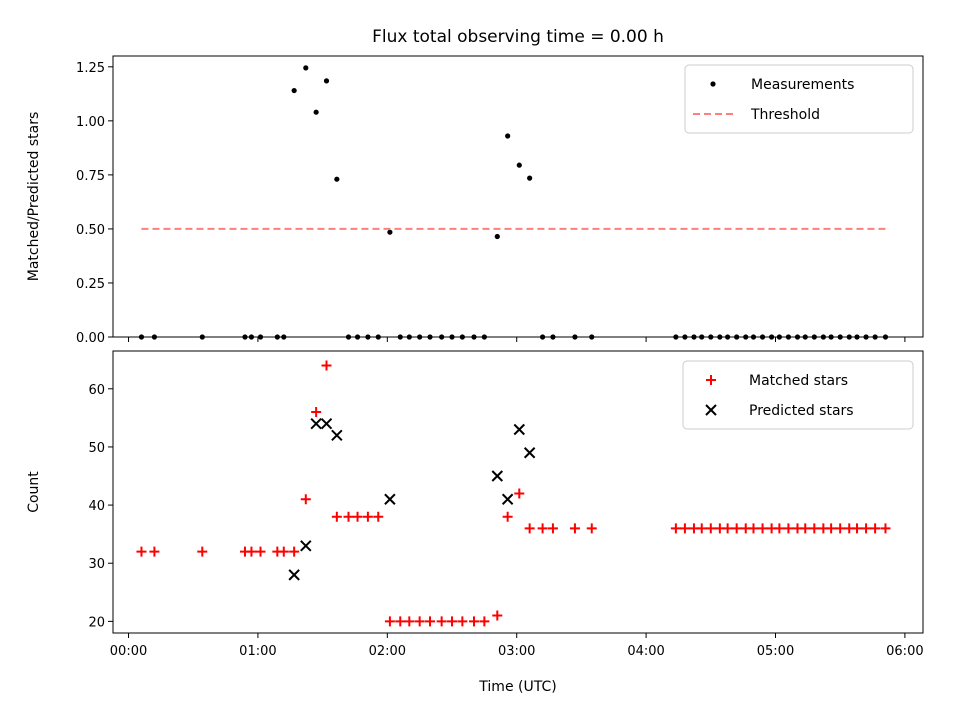 This screenshot has width=960, height=720. Describe the element at coordinates (775, 651) in the screenshot. I see `x-tick-label: 05:00` at that location.